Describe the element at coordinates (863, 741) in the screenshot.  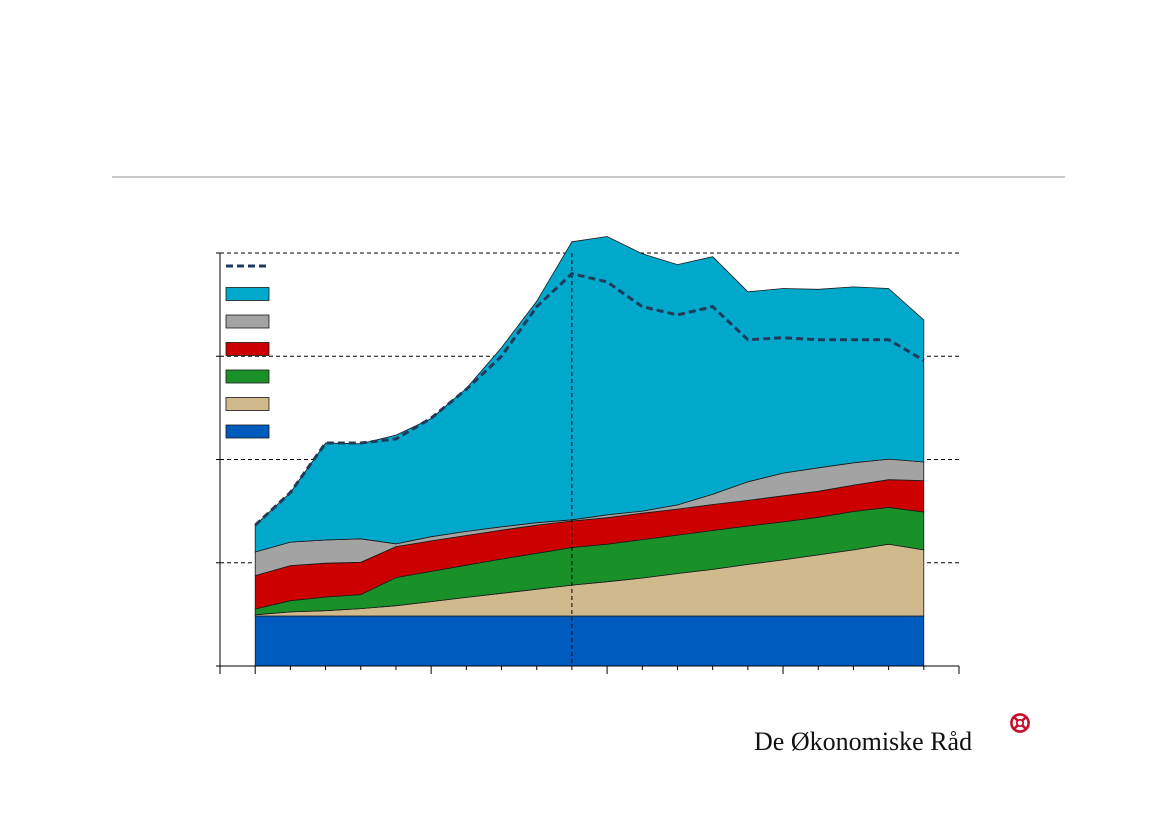
I see `brand-name: De Økonomiske Råd` at that location.